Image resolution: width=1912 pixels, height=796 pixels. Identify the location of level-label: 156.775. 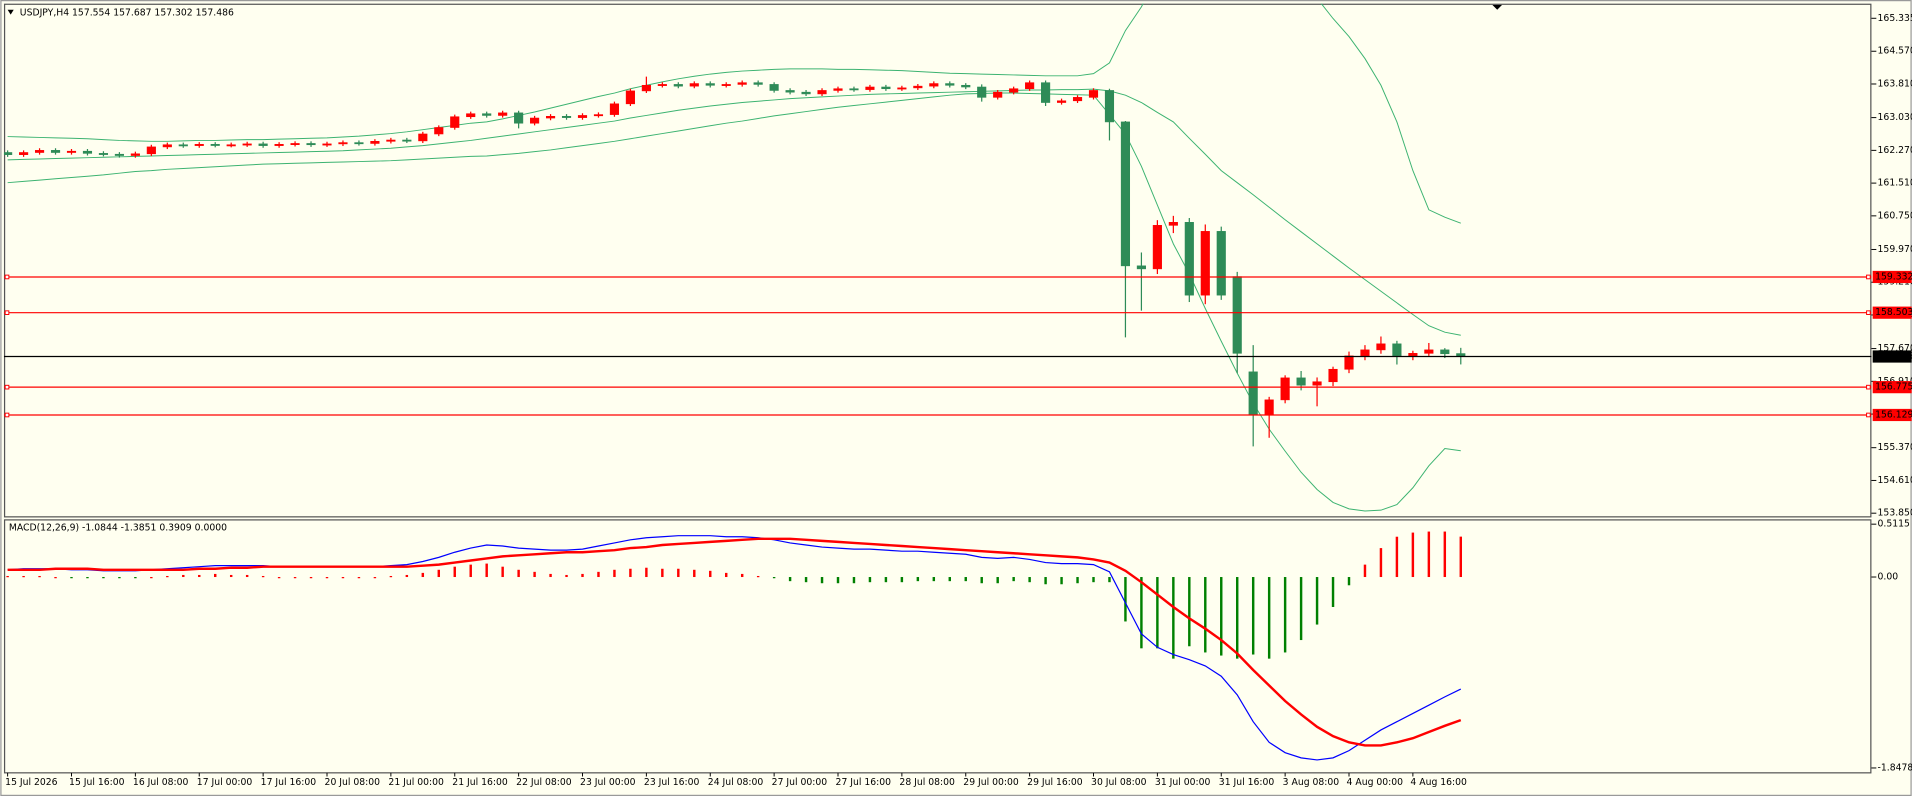
(1893, 387).